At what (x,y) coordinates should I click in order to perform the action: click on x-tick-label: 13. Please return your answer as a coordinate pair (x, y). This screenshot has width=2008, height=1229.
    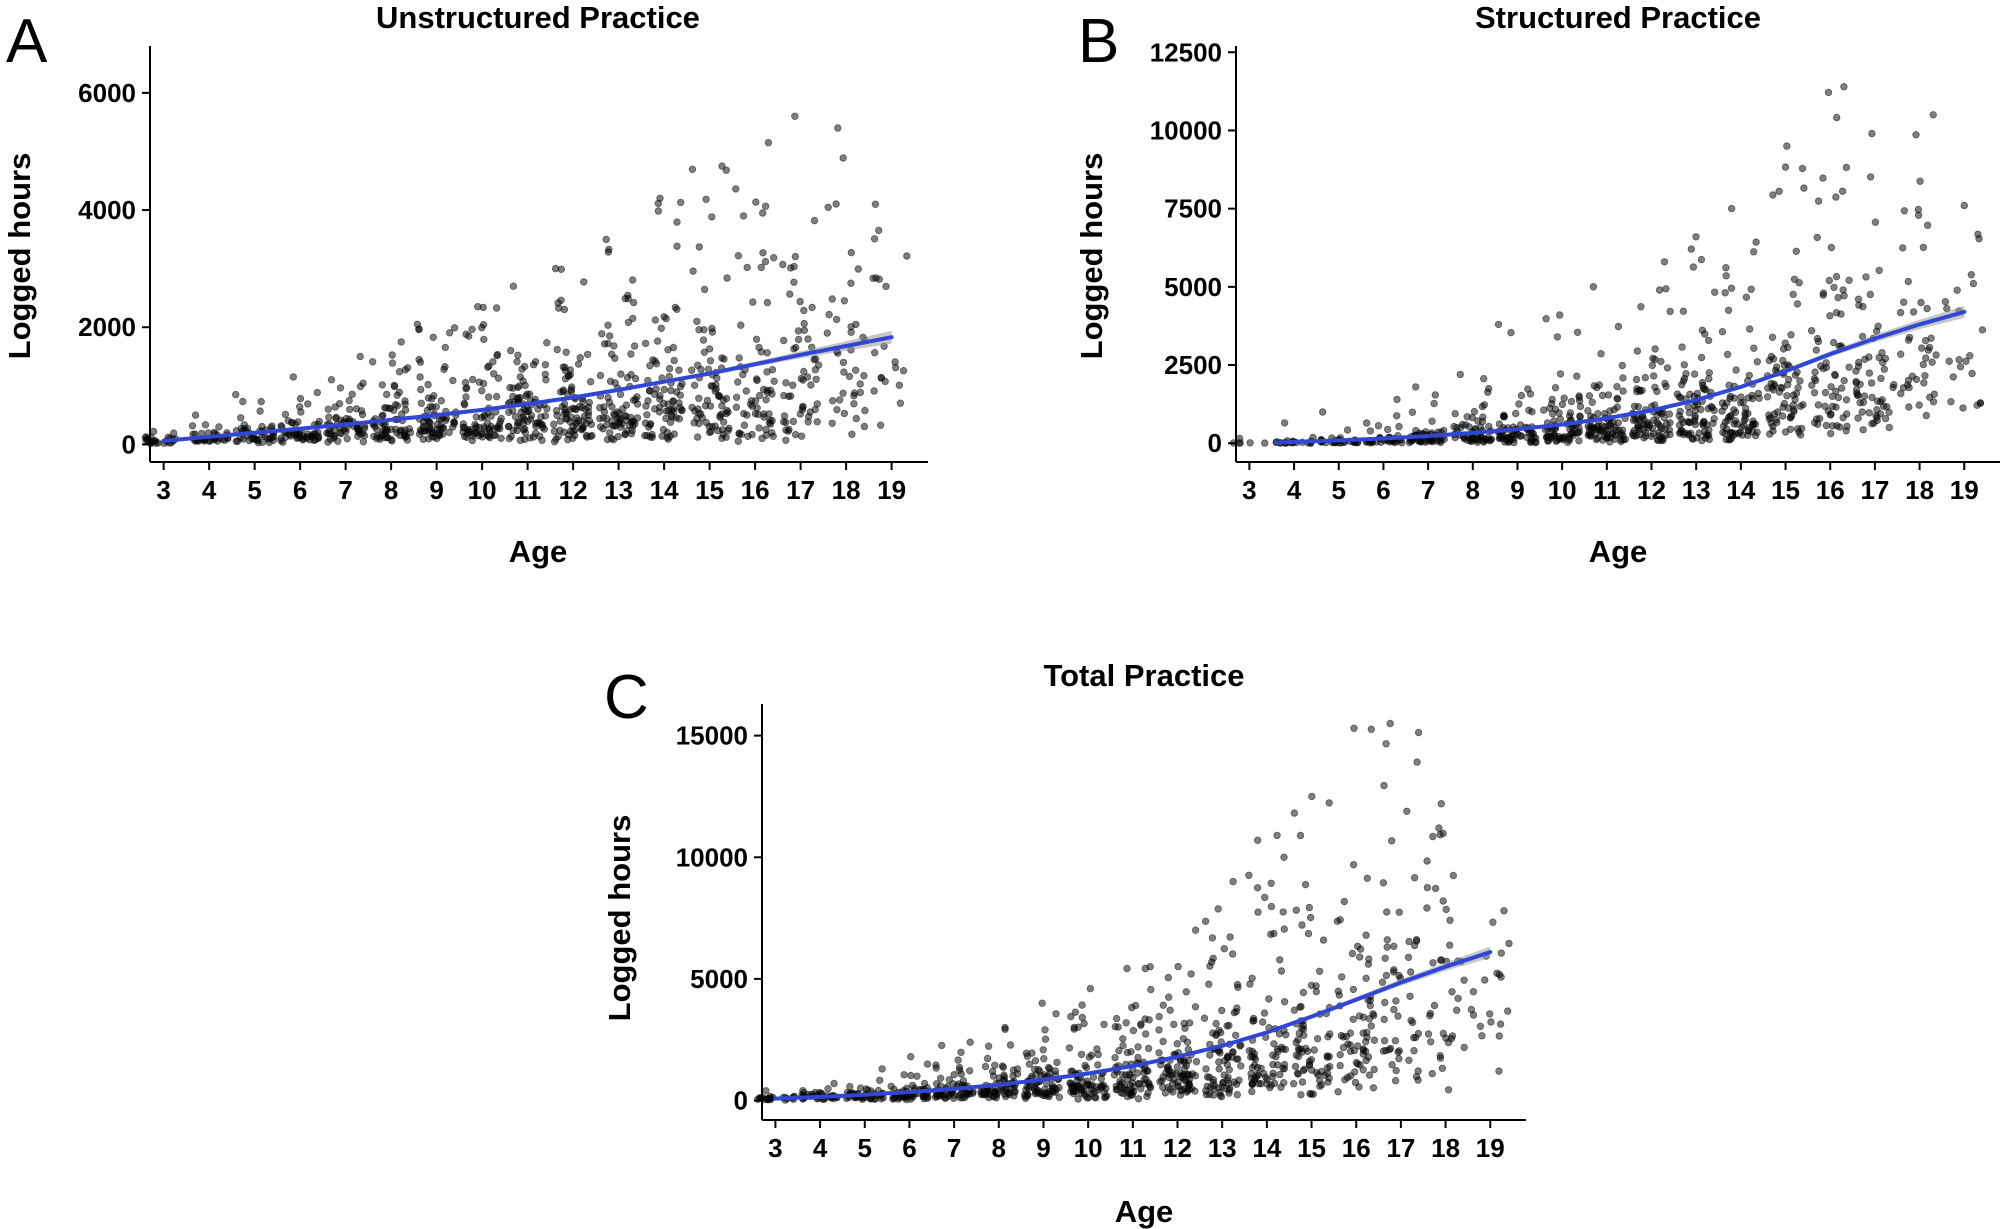
    Looking at the image, I should click on (1222, 1148).